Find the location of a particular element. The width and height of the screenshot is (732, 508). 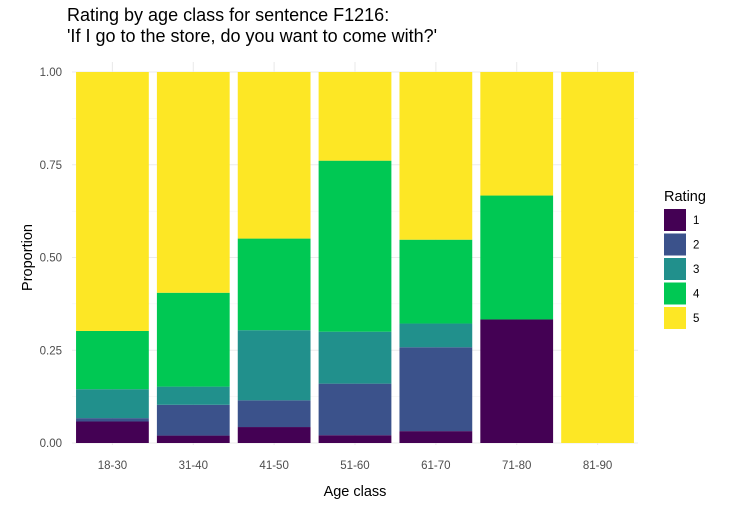

y-tick-label: 0.25 is located at coordinates (51, 351).